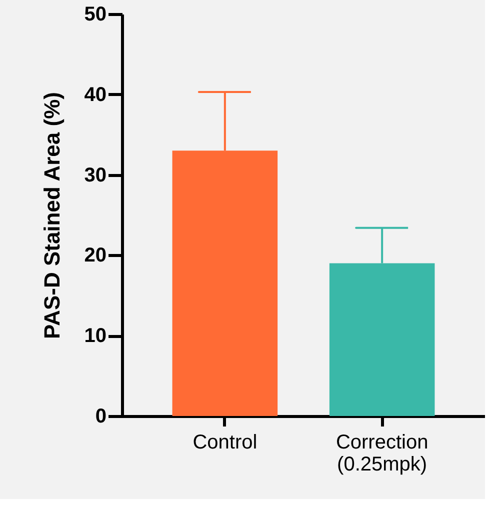  I want to click on y-tick-label: 0, so click(100, 417).